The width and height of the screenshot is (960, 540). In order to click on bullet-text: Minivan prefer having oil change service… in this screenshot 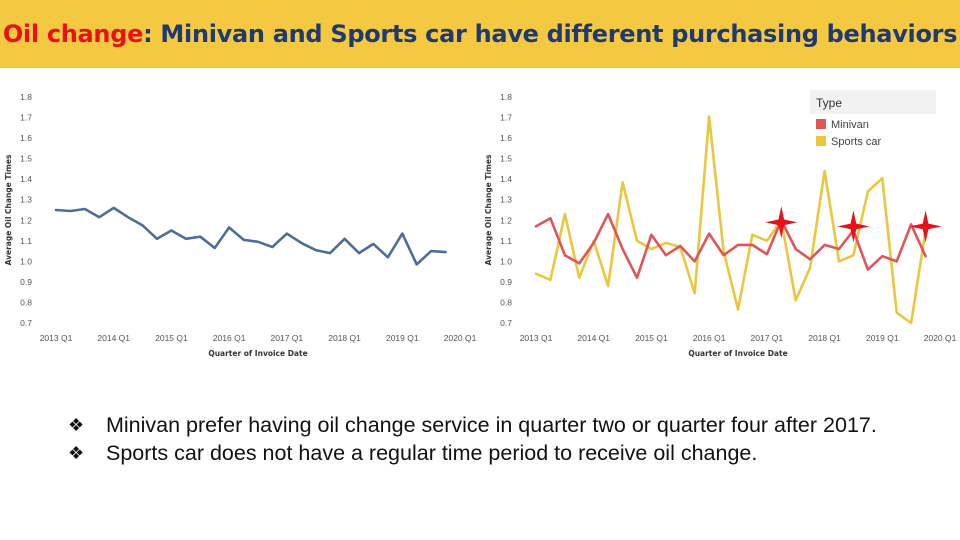, I will do `click(491, 425)`.